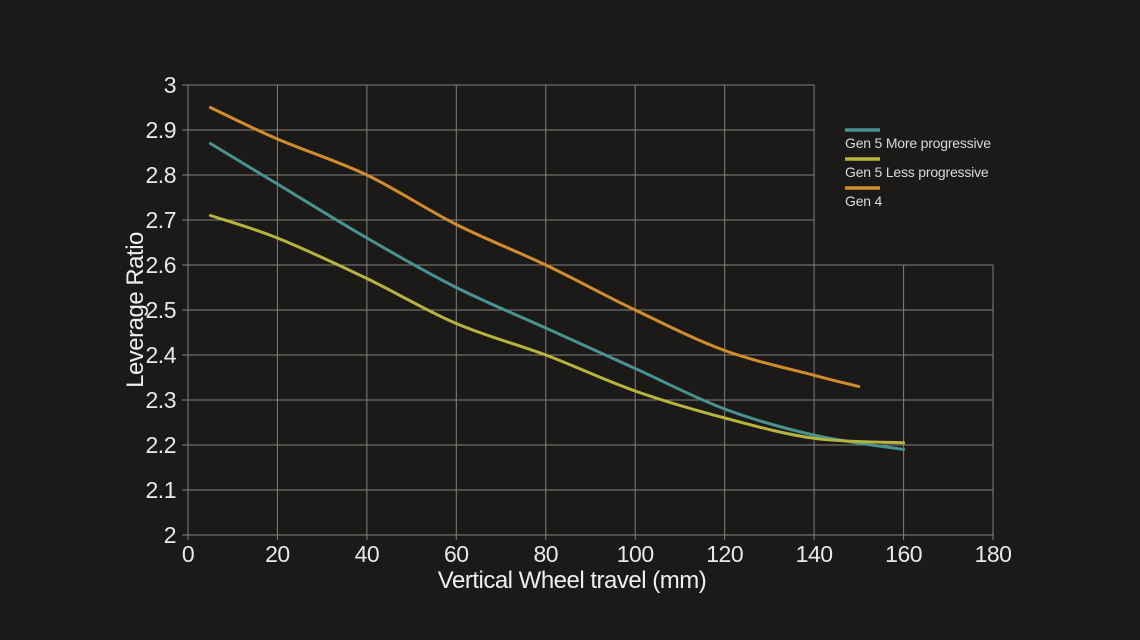 The image size is (1140, 640). What do you see at coordinates (635, 554) in the screenshot?
I see `x-tick-label-100: 100` at bounding box center [635, 554].